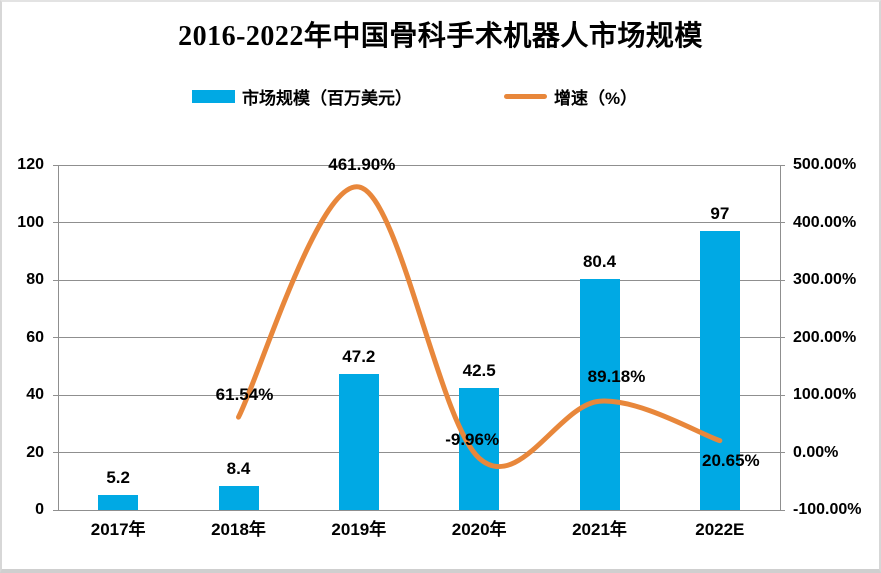 Image resolution: width=881 pixels, height=573 pixels. I want to click on bar-2020年, so click(479, 448).